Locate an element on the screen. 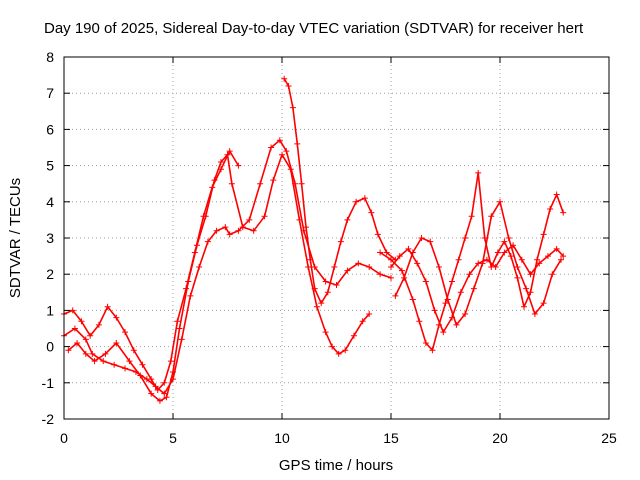 The height and width of the screenshot is (480, 640). y-tick-label: 6 is located at coordinates (50, 129).